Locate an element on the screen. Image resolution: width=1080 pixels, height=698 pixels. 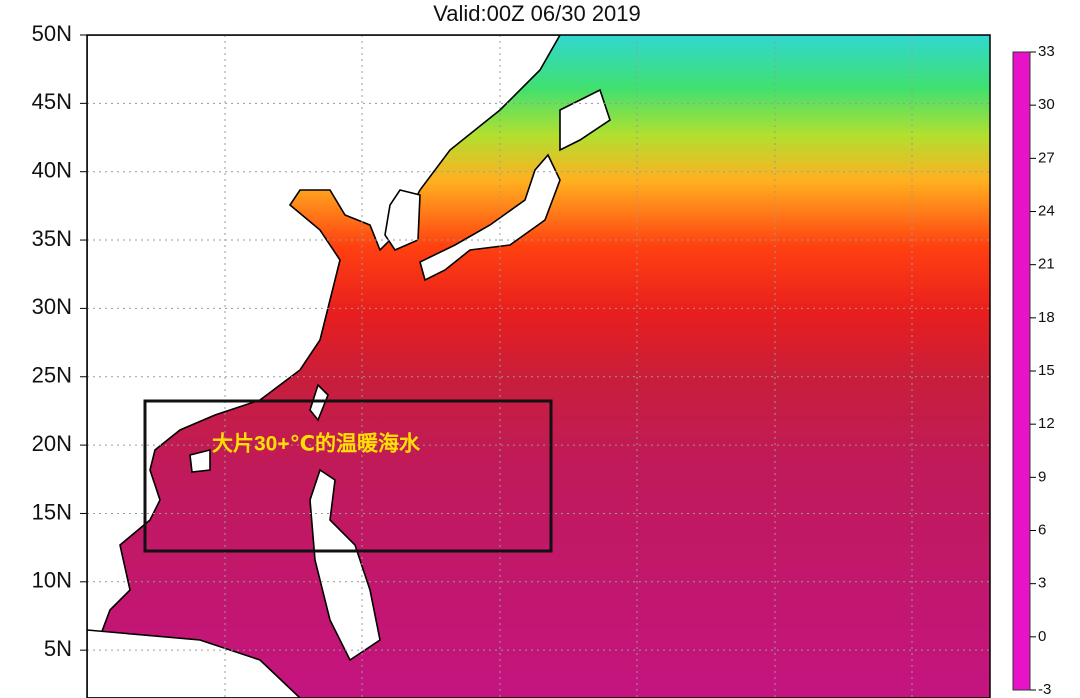
colorbar-label: 15 is located at coordinates (1046, 370).